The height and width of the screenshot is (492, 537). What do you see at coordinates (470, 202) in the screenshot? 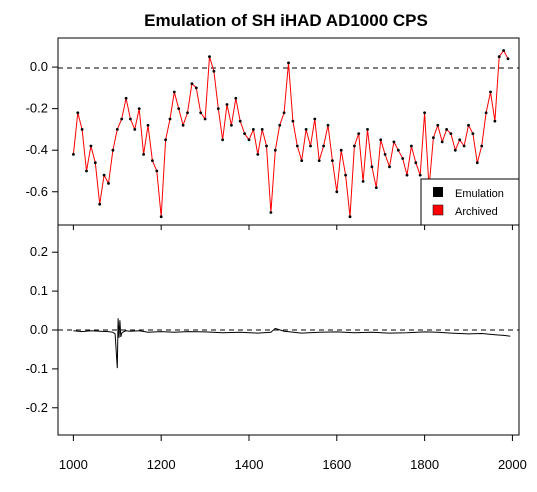
I see `legend: Emulation Archived` at bounding box center [470, 202].